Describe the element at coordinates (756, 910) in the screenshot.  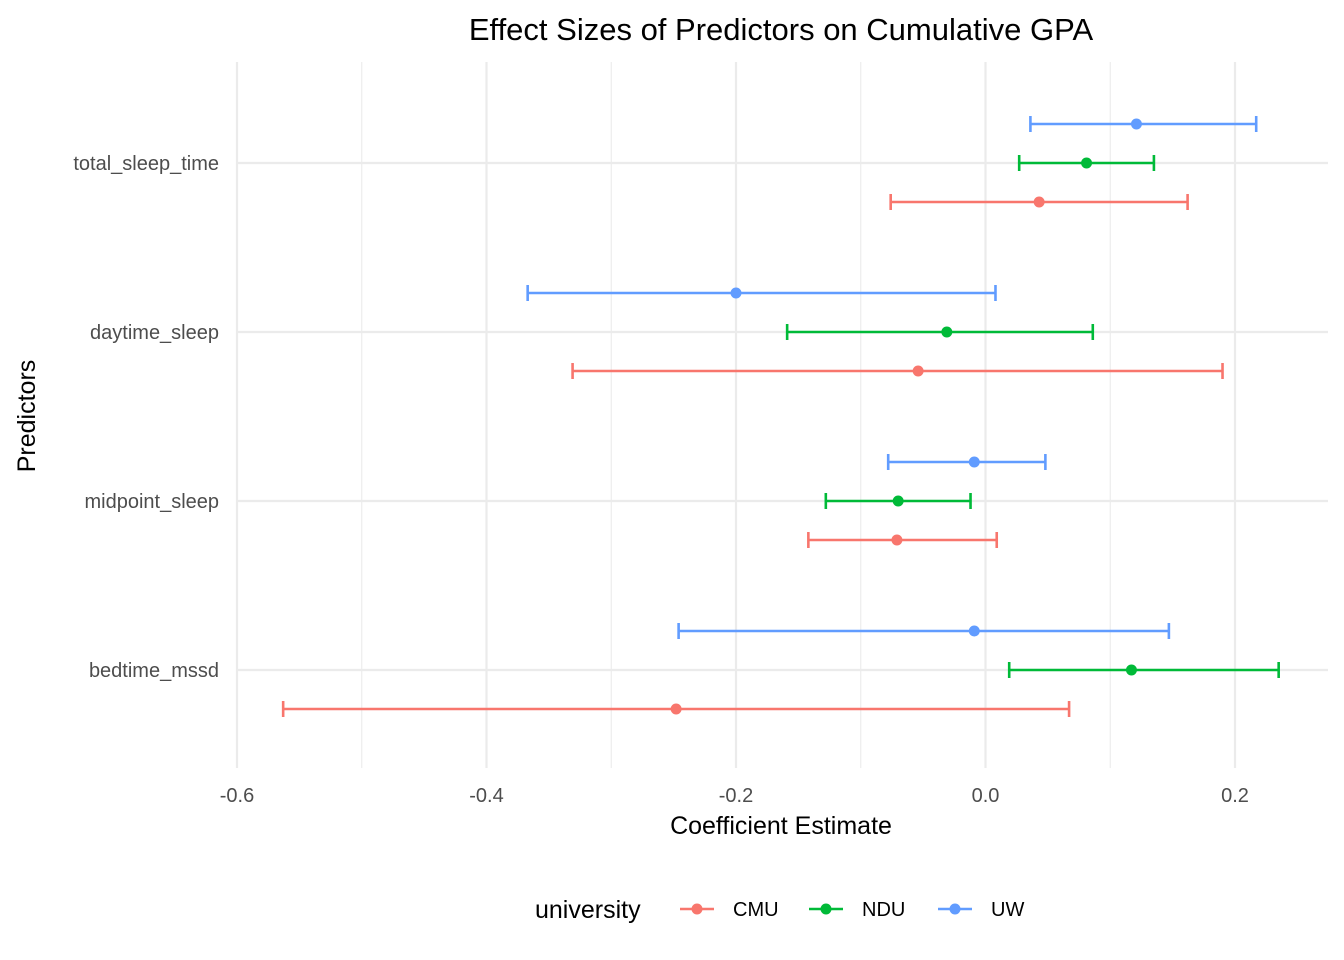
I see `legend-label-cmu: CMU` at that location.